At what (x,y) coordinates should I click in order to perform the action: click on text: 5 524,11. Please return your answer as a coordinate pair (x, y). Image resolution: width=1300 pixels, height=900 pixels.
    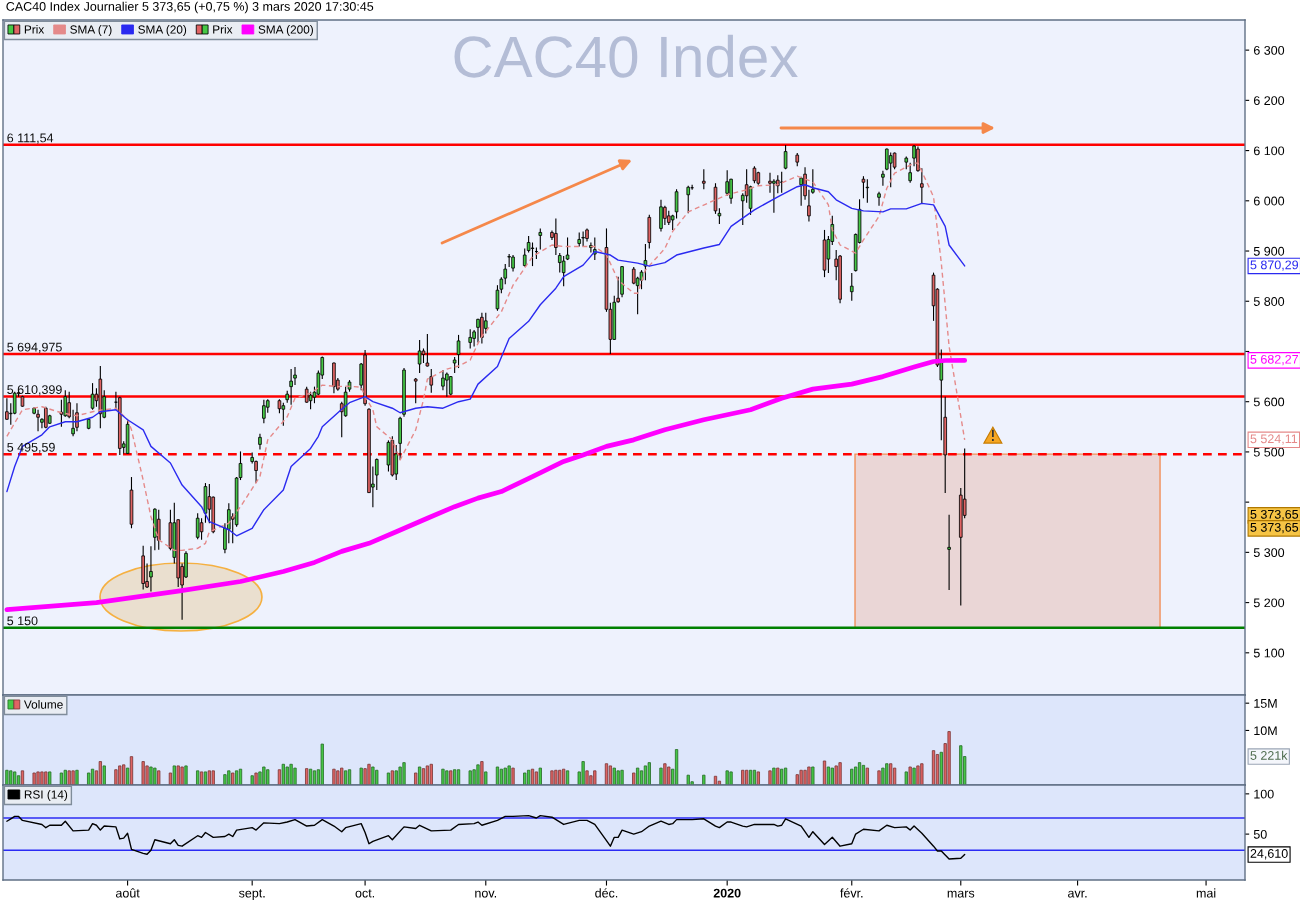
    Looking at the image, I should click on (1274, 439).